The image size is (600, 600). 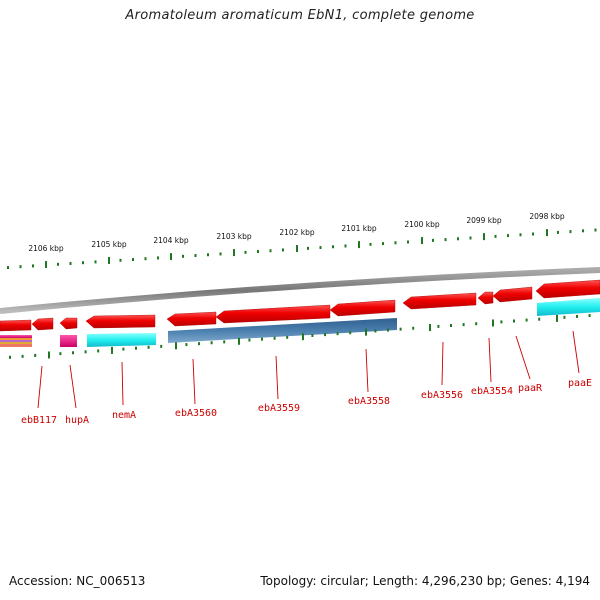 I want to click on gene-label: ebA3554, so click(x=492, y=391).